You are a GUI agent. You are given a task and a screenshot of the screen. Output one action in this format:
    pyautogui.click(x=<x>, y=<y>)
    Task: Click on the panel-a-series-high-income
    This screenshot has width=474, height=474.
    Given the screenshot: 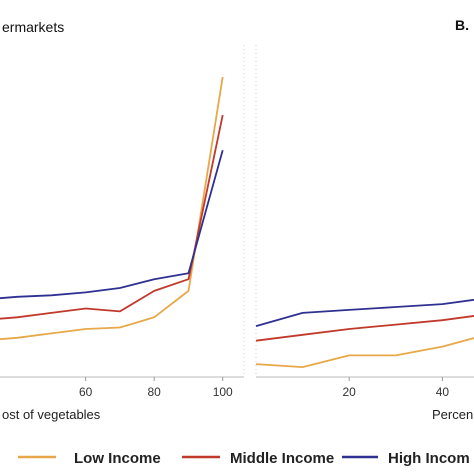 What is the action you would take?
    pyautogui.click(x=112, y=225)
    